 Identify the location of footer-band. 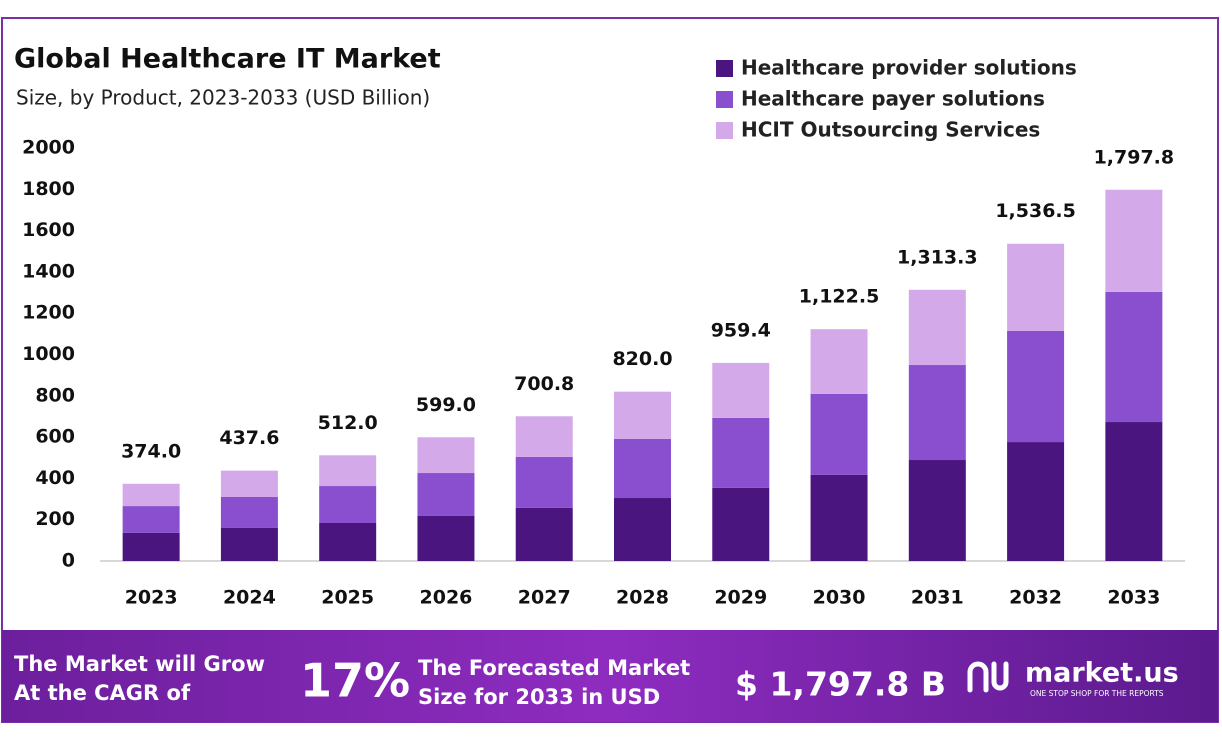
(610, 676).